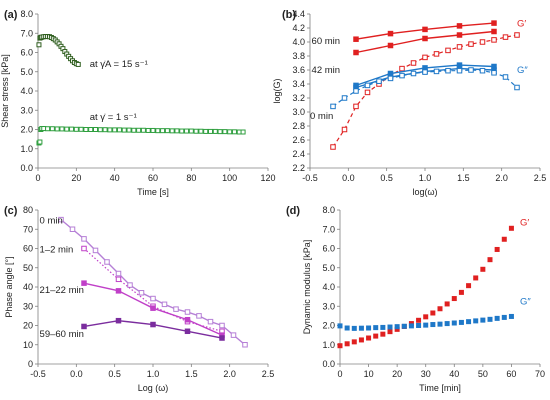 The image size is (550, 400). I want to click on x-tick-label: 70, so click(540, 374).